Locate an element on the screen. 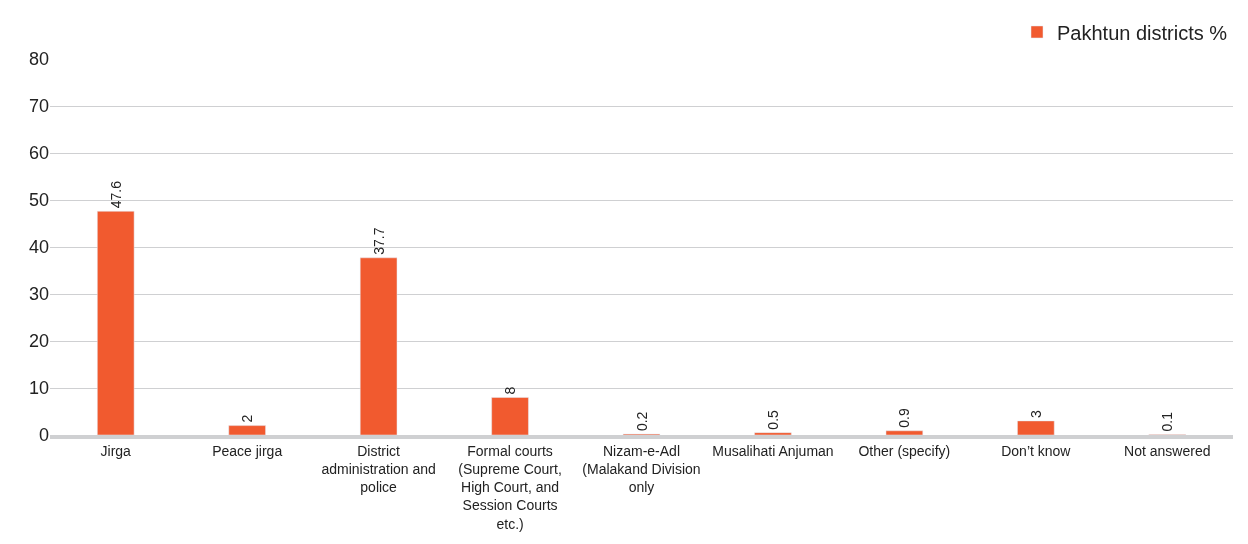 The height and width of the screenshot is (544, 1248). data-label: 47.6 is located at coordinates (115, 194).